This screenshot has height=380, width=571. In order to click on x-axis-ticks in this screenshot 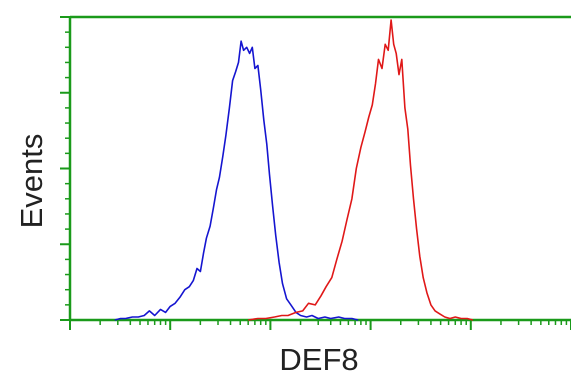, I will do `click(320, 325)`.